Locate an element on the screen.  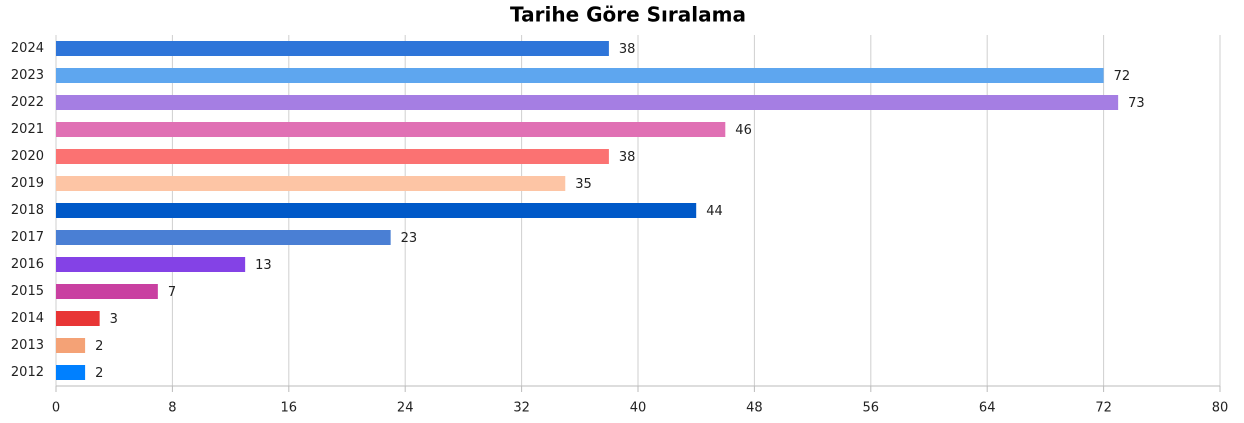
y-tick-label: 2014 is located at coordinates (27, 318).